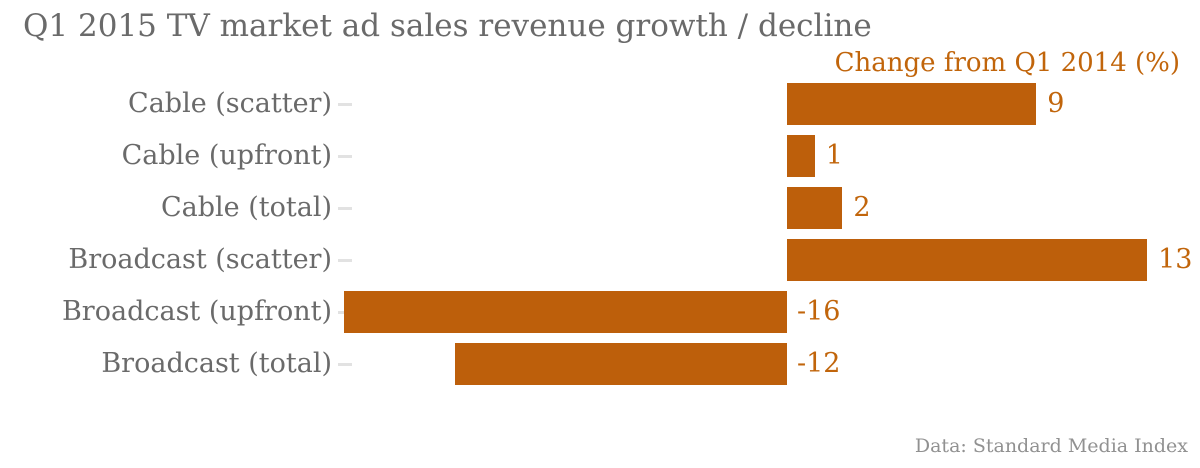  Describe the element at coordinates (912, 104) in the screenshot. I see `bar-cable-scatter` at that location.